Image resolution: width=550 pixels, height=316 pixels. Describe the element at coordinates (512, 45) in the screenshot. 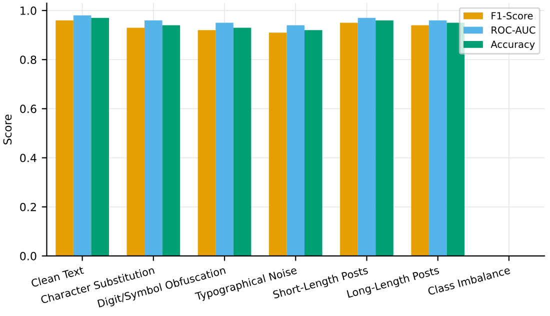

I see `legend-label: Accuracy` at that location.